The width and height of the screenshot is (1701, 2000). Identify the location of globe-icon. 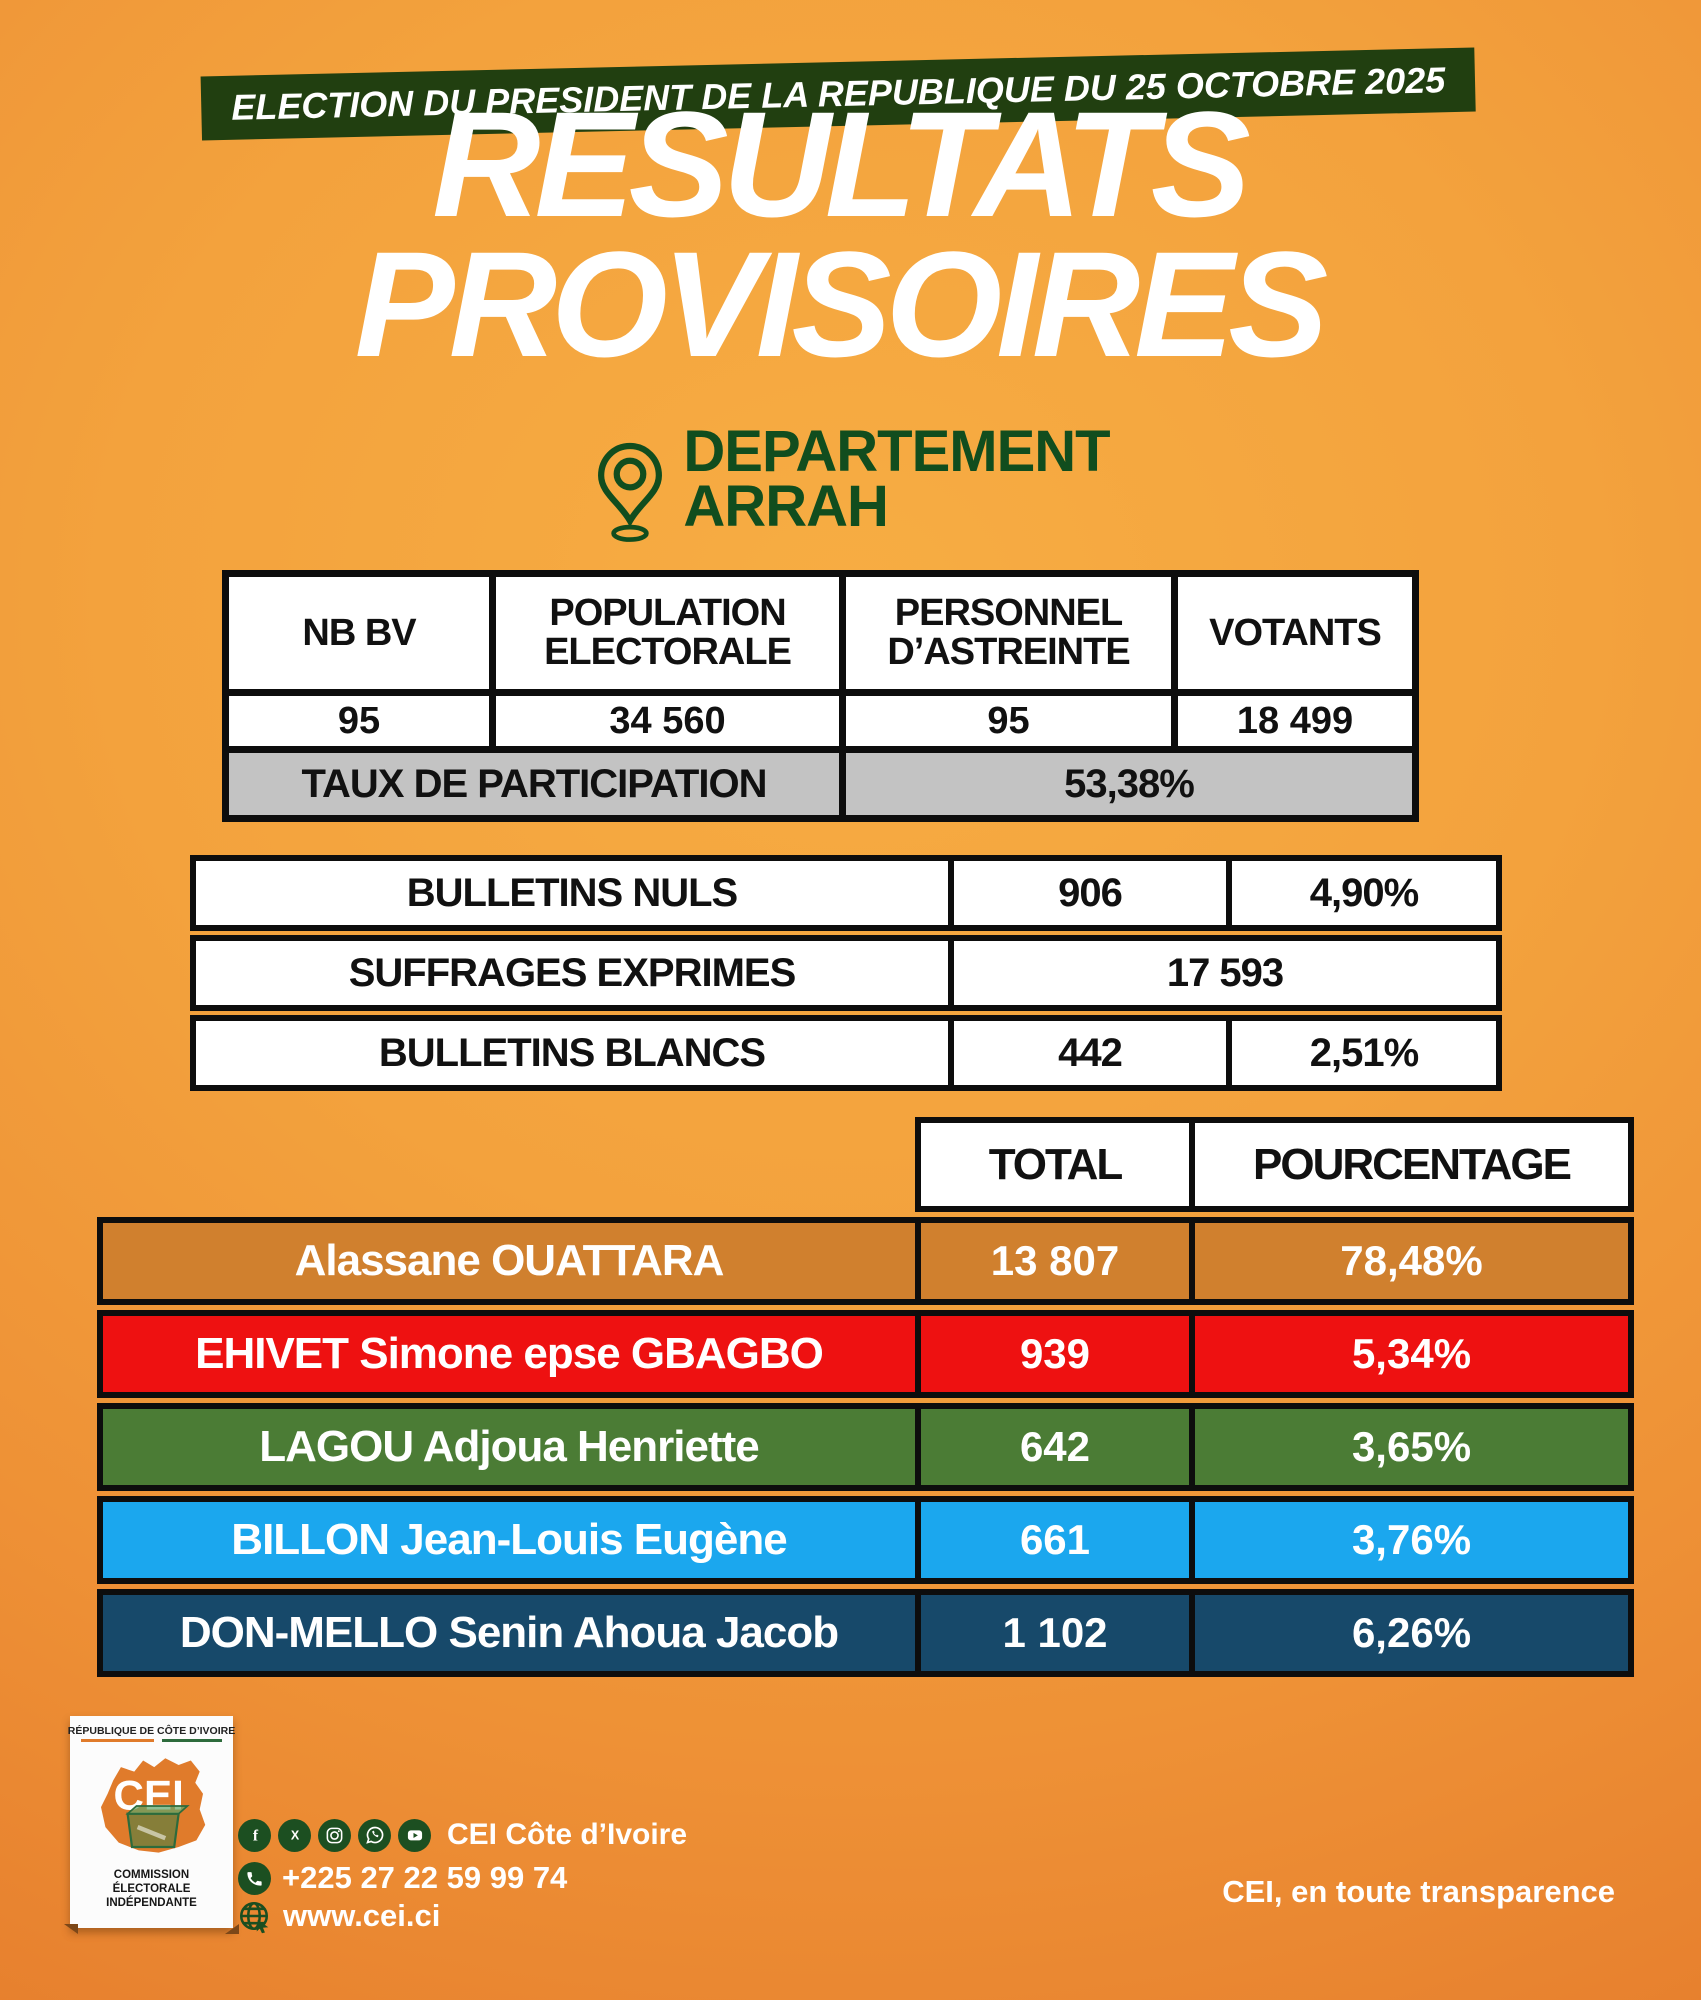
(254, 1916).